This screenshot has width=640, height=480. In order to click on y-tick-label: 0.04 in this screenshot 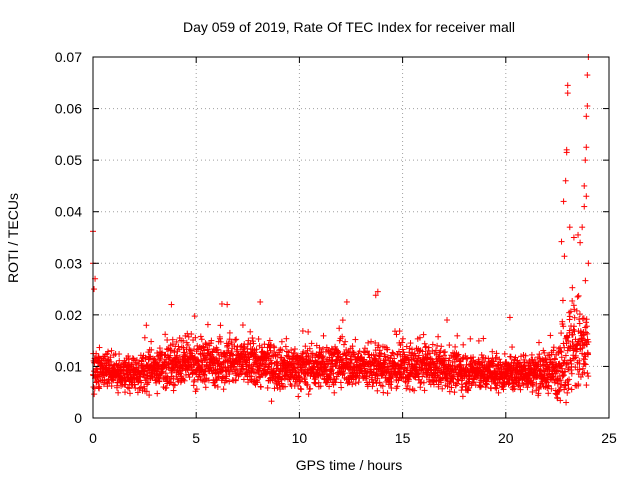, I will do `click(68, 212)`.